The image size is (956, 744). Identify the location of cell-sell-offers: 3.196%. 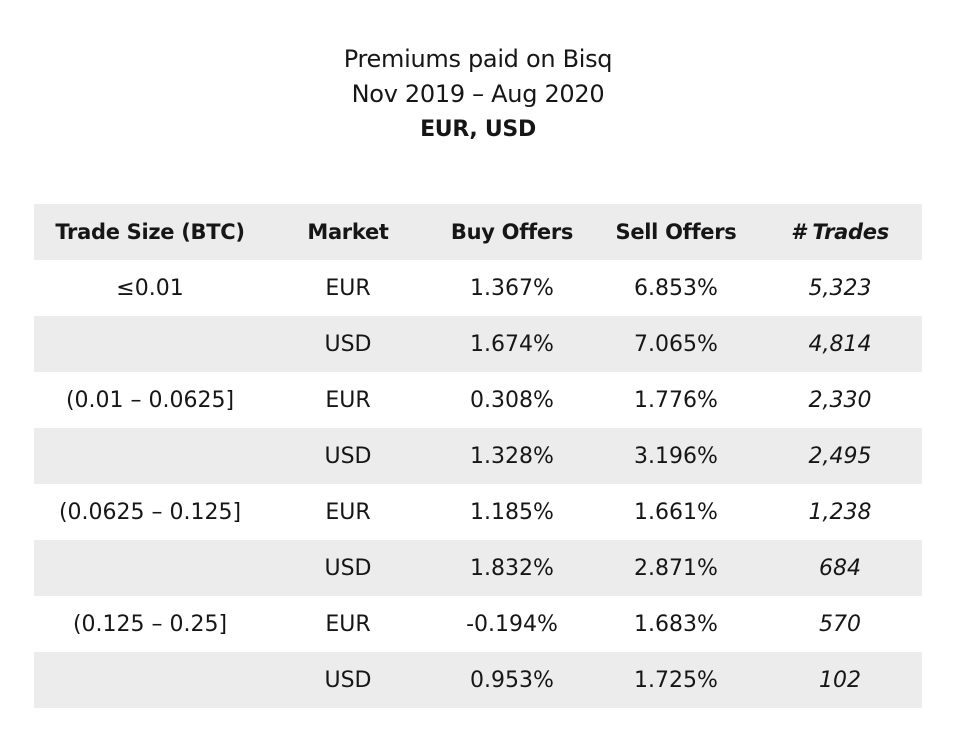
(676, 456).